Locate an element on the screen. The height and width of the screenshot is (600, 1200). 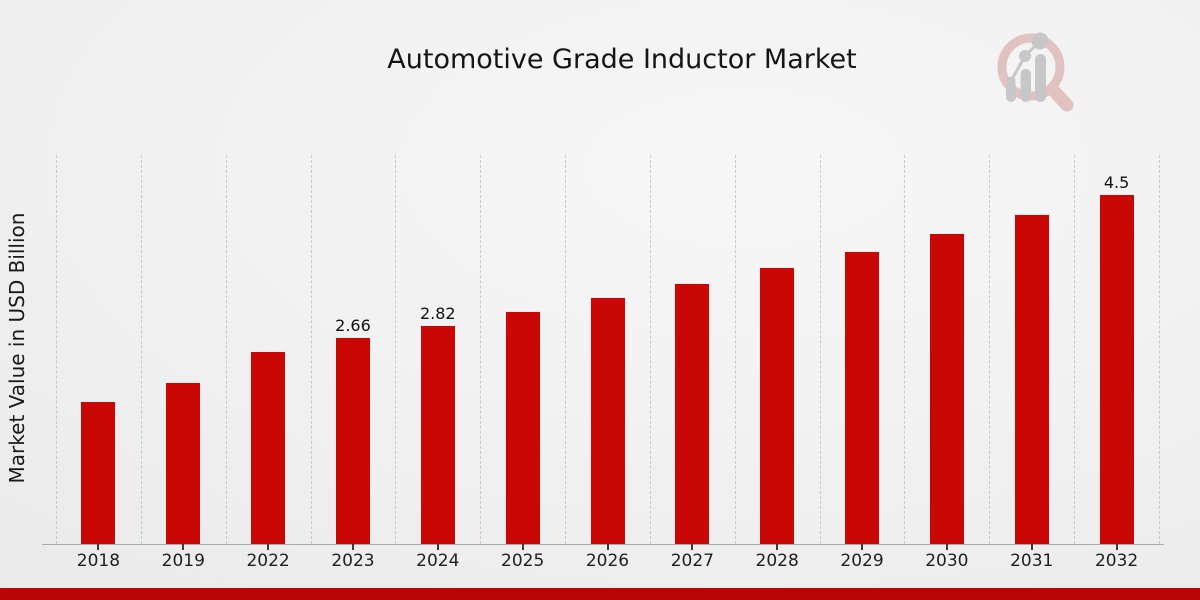
x-tick-label: 2027 is located at coordinates (692, 561).